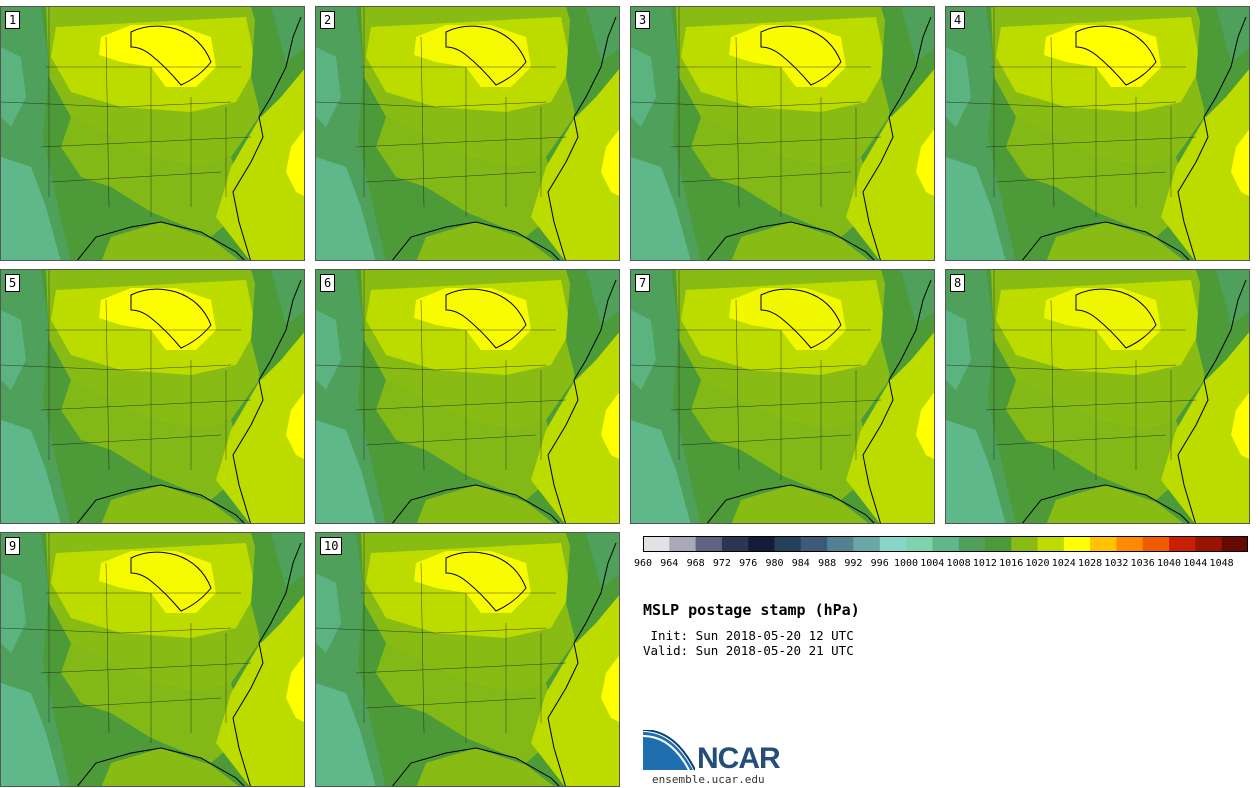 The height and width of the screenshot is (788, 1260). Describe the element at coordinates (739, 758) in the screenshot. I see `logo-name: NCAR` at that location.